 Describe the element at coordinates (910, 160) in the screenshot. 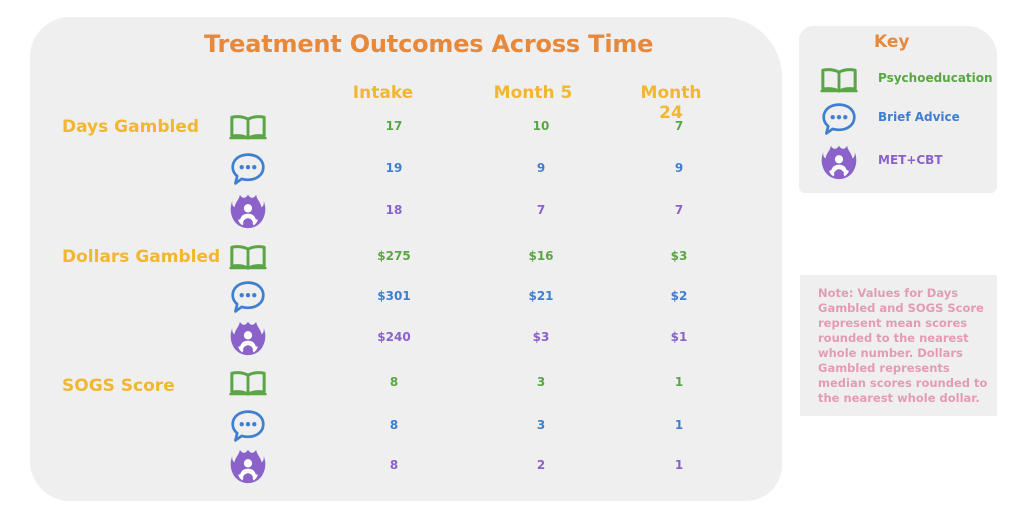

I see `key-label: MET+CBT` at that location.